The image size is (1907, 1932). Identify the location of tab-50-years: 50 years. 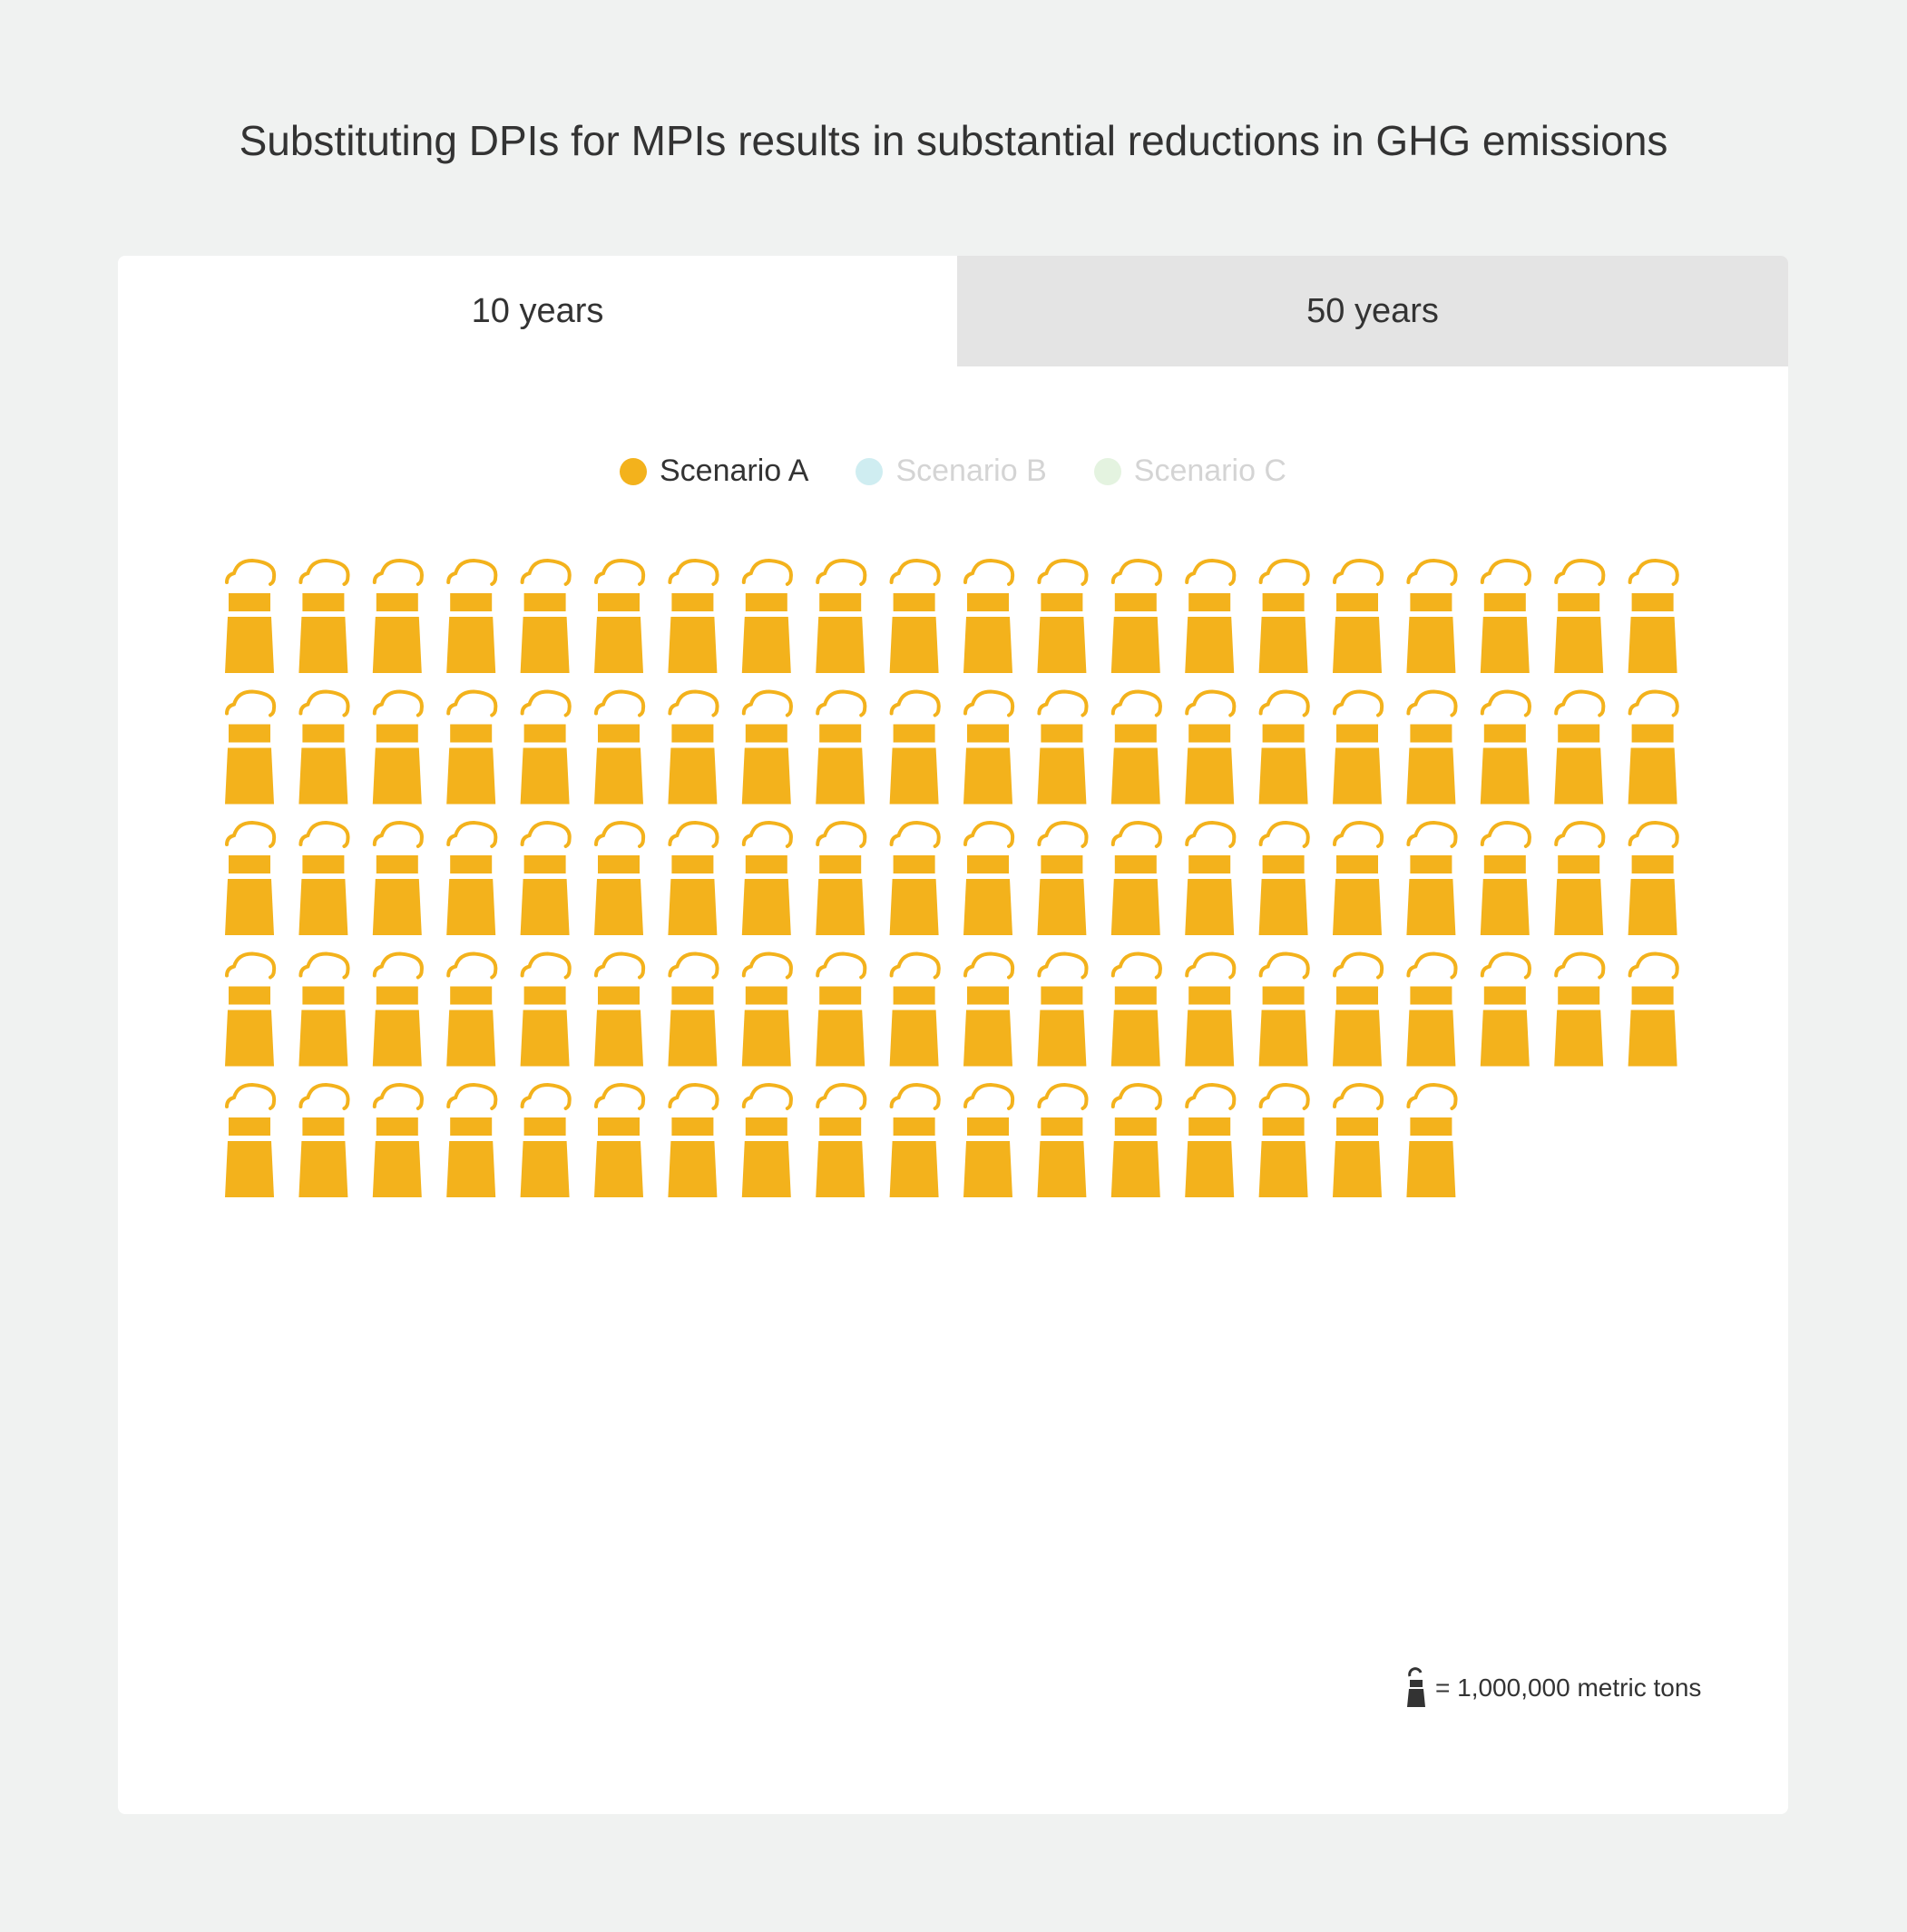
(1372, 311).